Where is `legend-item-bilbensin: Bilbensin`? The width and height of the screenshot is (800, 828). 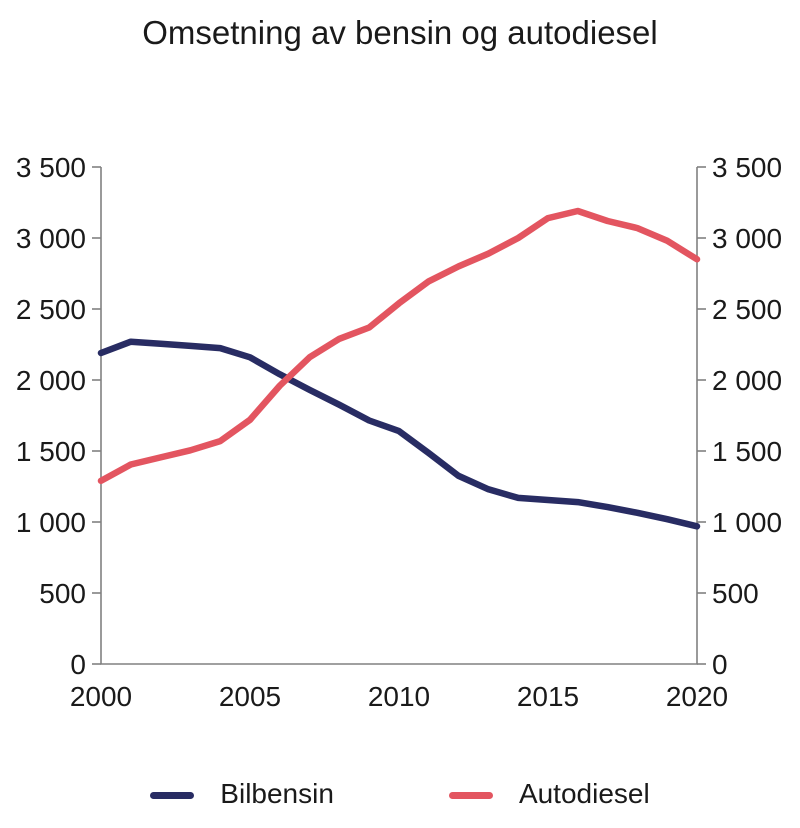 legend-item-bilbensin: Bilbensin is located at coordinates (242, 795).